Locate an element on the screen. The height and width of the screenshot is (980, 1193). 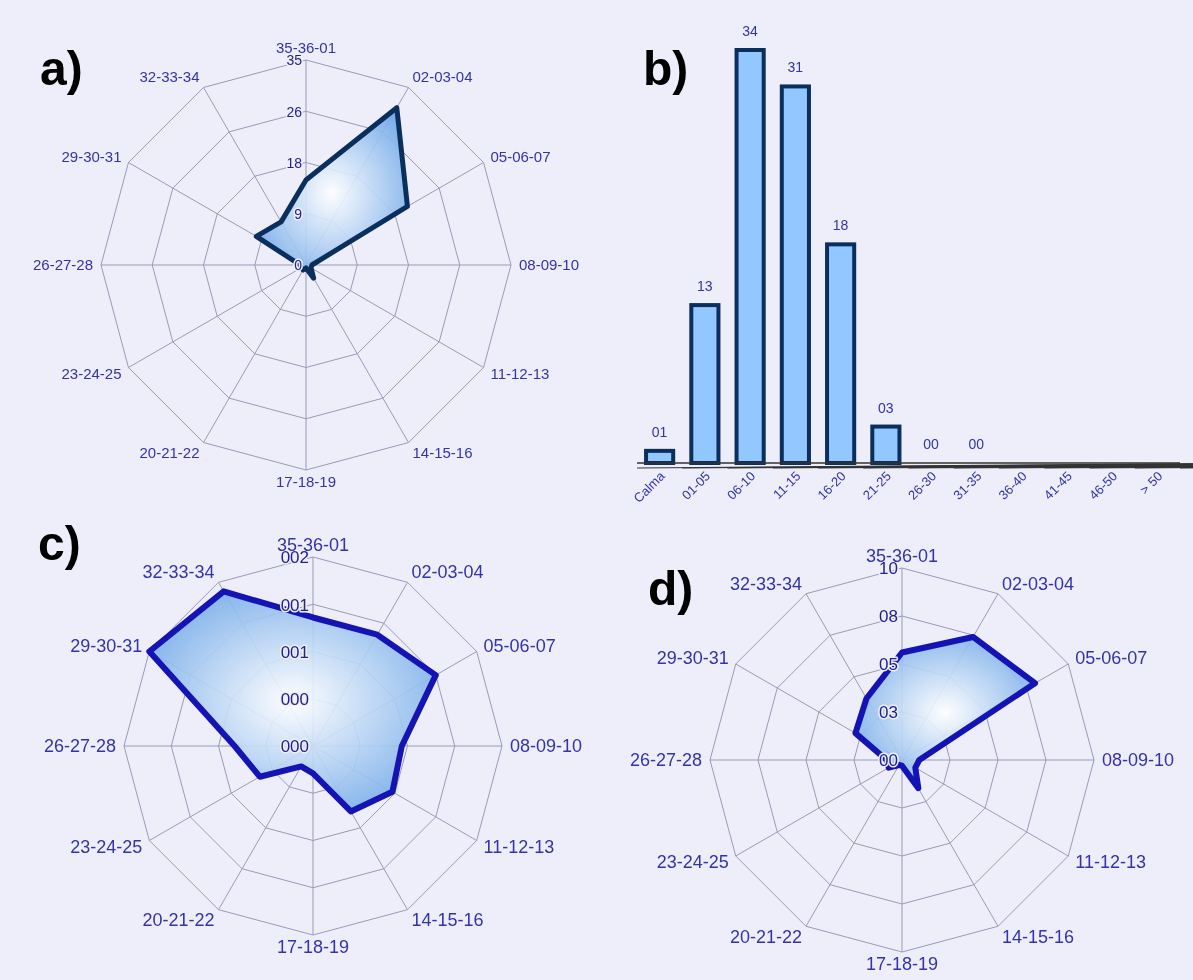
data-label: 34 is located at coordinates (750, 31).